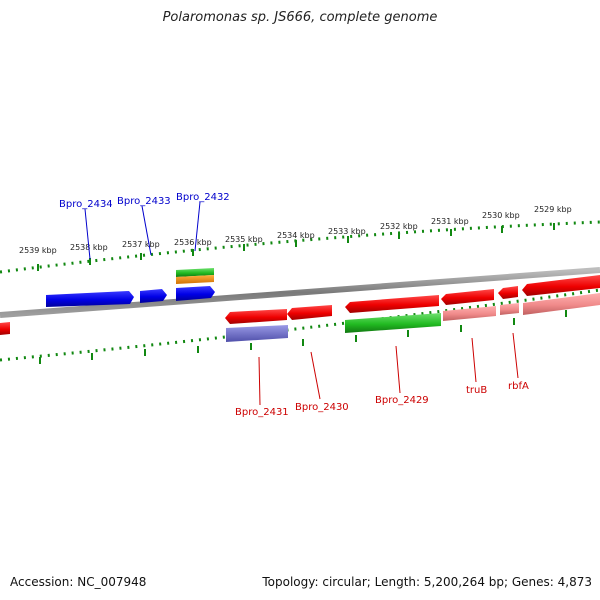  Describe the element at coordinates (322, 407) in the screenshot. I see `label-bpro-2430: Bpro_2430` at that location.